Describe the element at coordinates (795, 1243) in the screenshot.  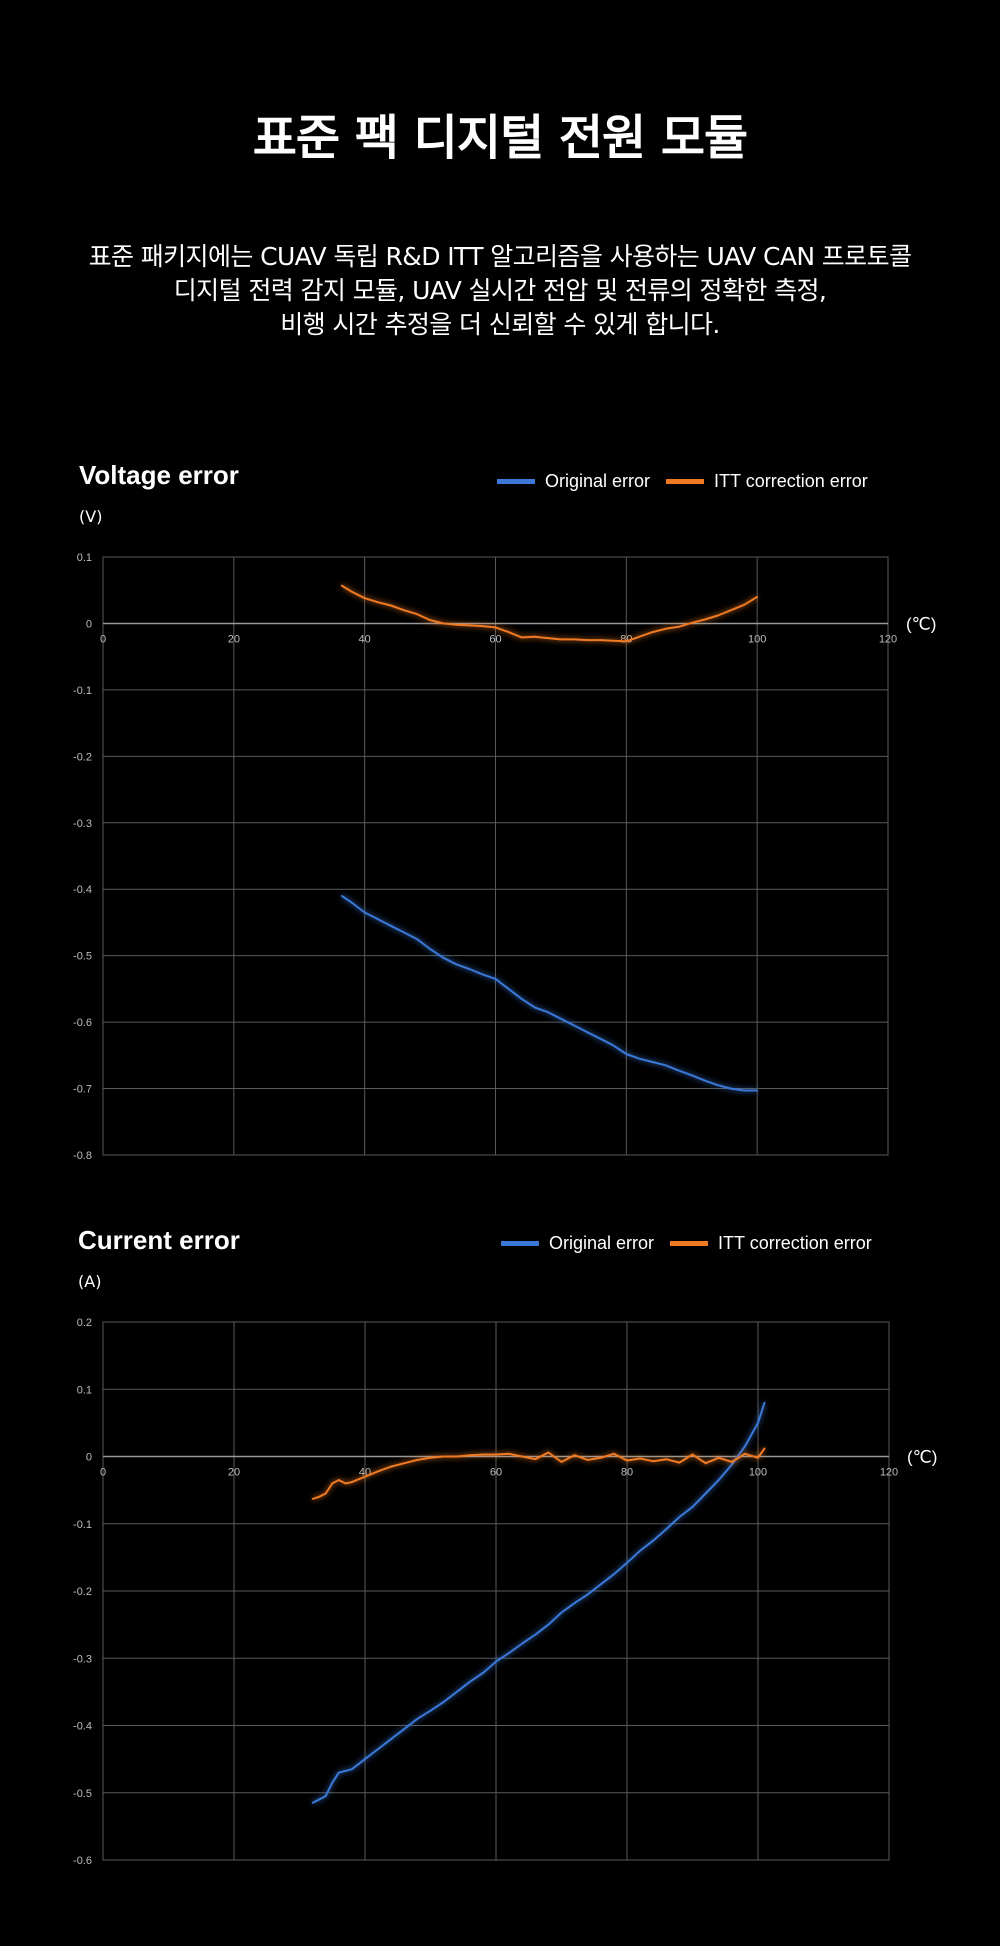
I see `legend-label-itt: ITT correction error` at that location.